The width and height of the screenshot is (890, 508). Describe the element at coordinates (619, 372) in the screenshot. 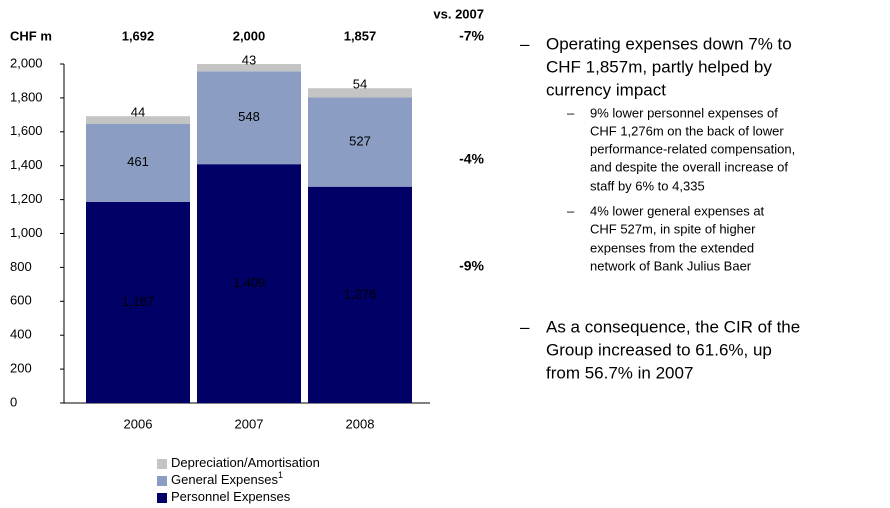

I see `bullet-text: from 56.7% in 2007` at that location.